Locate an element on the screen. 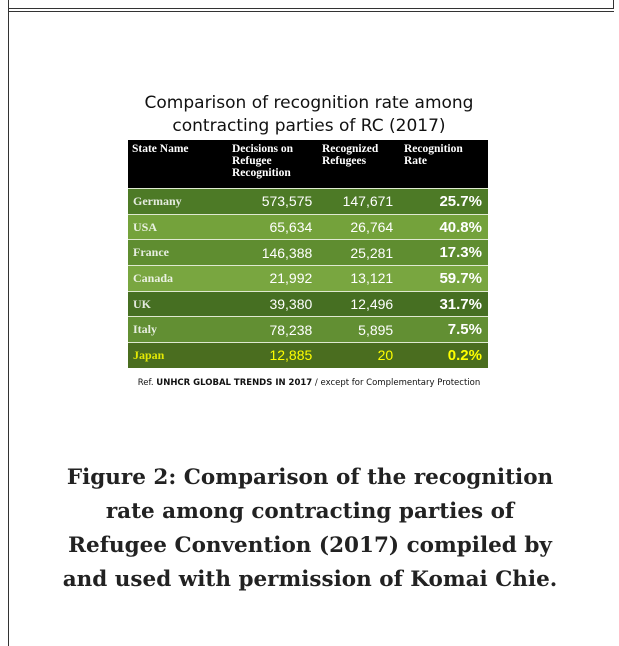 The width and height of the screenshot is (619, 646). table-cell: 25.7% is located at coordinates (460, 201).